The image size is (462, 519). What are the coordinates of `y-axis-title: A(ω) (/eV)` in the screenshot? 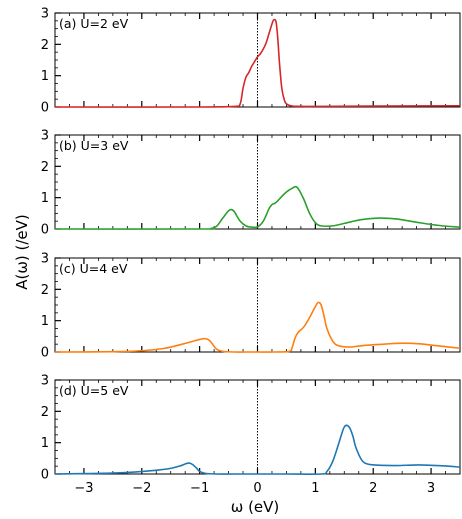 It's located at (22, 252).